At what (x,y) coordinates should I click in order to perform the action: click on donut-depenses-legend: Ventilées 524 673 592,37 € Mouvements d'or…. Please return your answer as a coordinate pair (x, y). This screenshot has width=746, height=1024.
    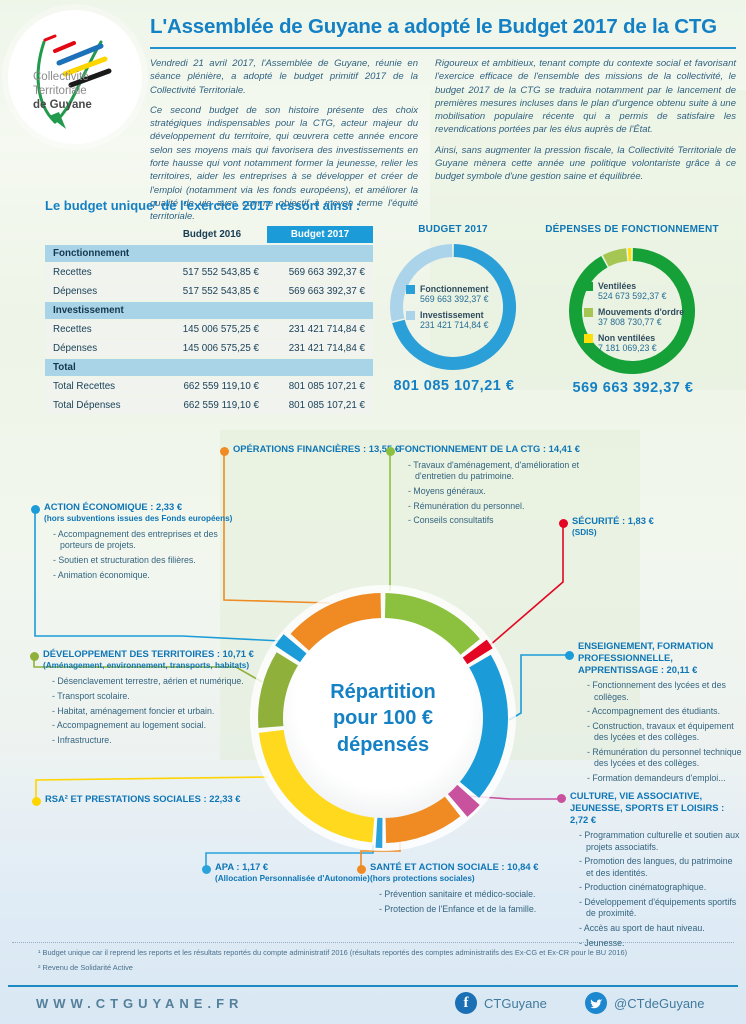
    Looking at the image, I should click on (634, 319).